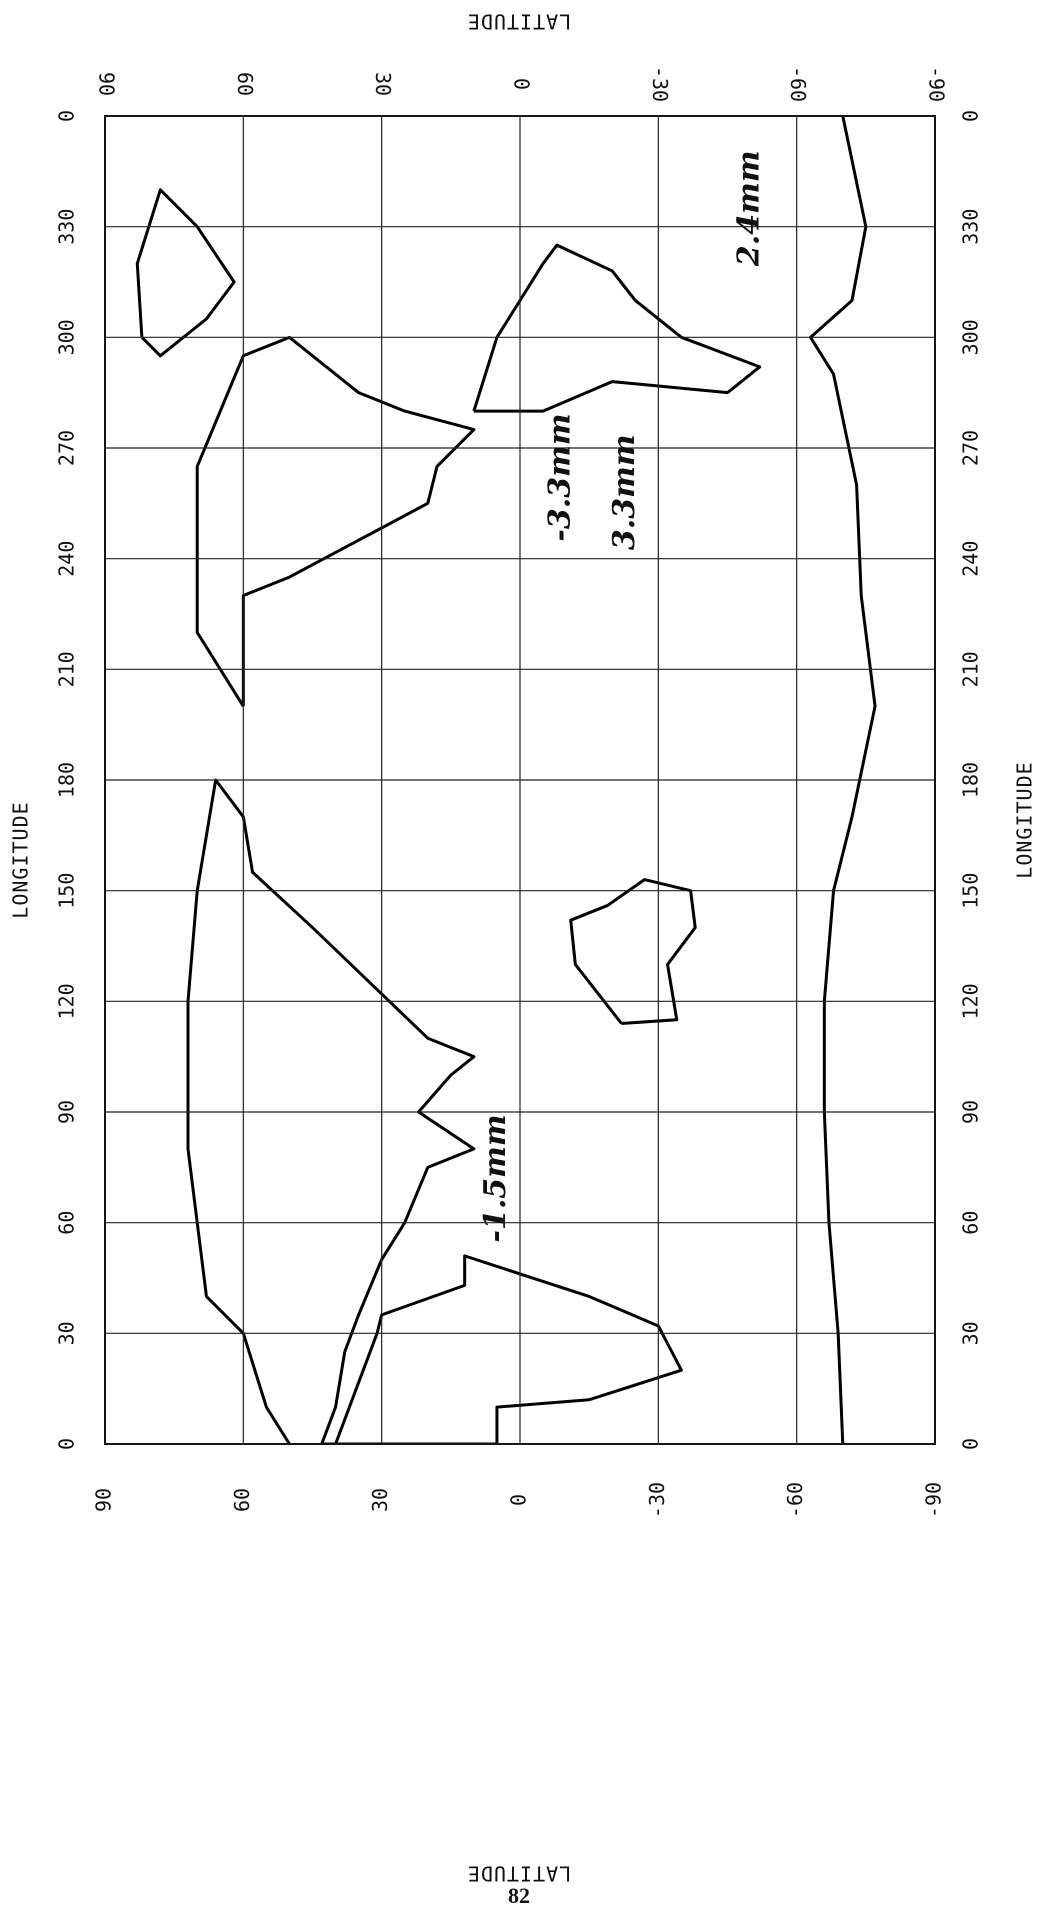 The image size is (1050, 1914). I want to click on left-axis-title: LONGITUDE, so click(21, 859).